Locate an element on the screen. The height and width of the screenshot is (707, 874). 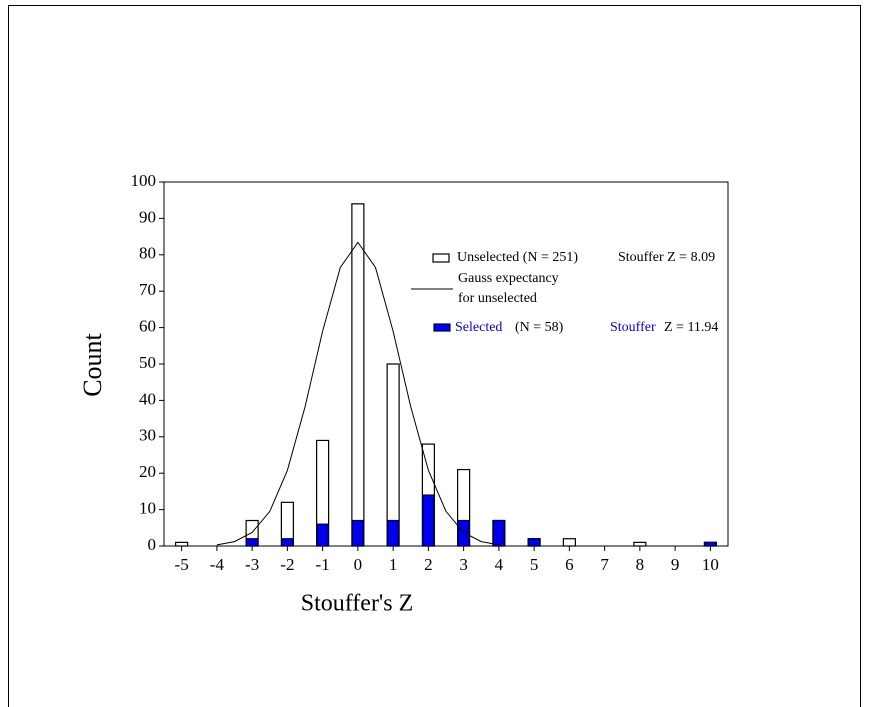
legend-count: (N = 58) is located at coordinates (539, 327).